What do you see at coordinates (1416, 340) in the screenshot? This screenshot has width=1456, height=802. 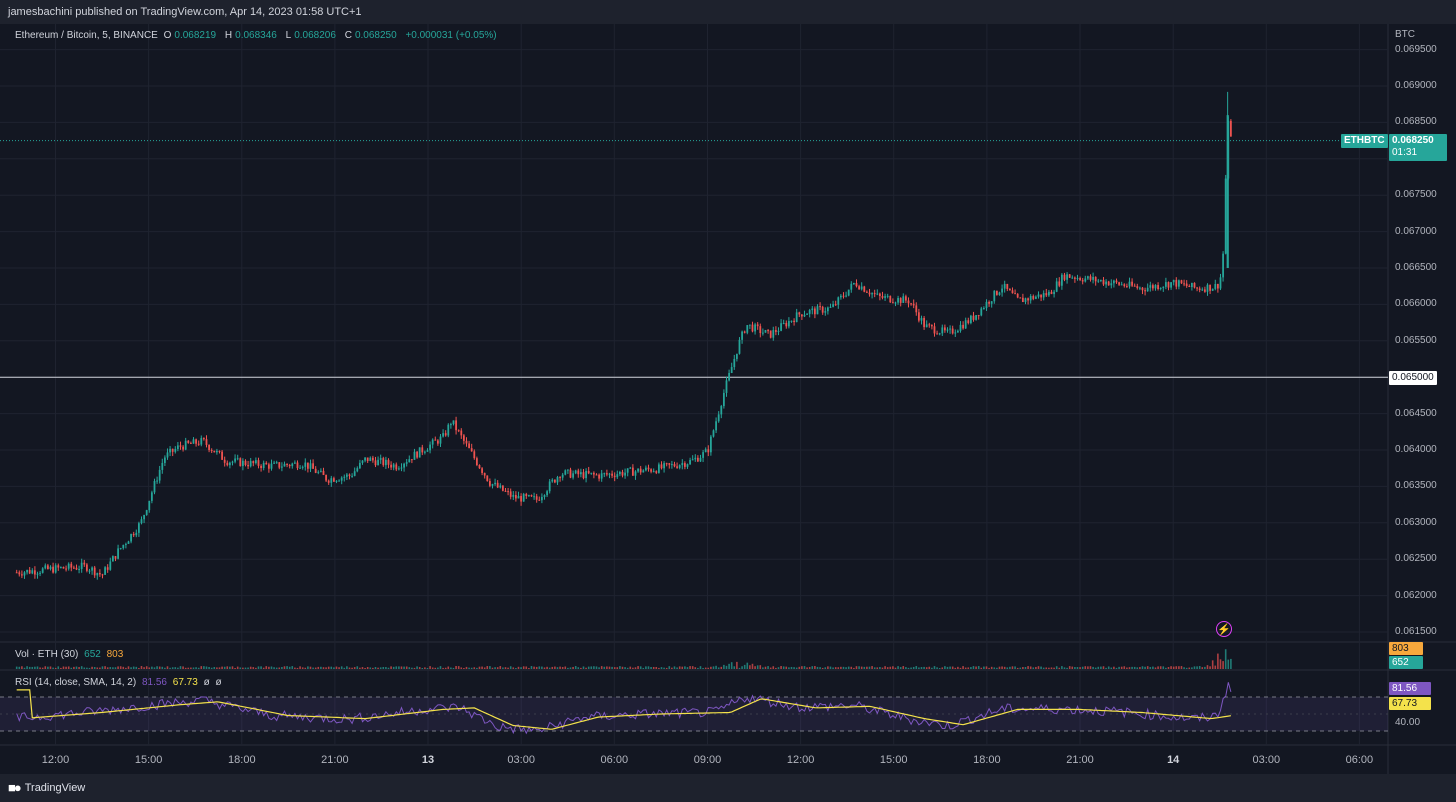 I see `price-tick-label: 0.065500` at bounding box center [1416, 340].